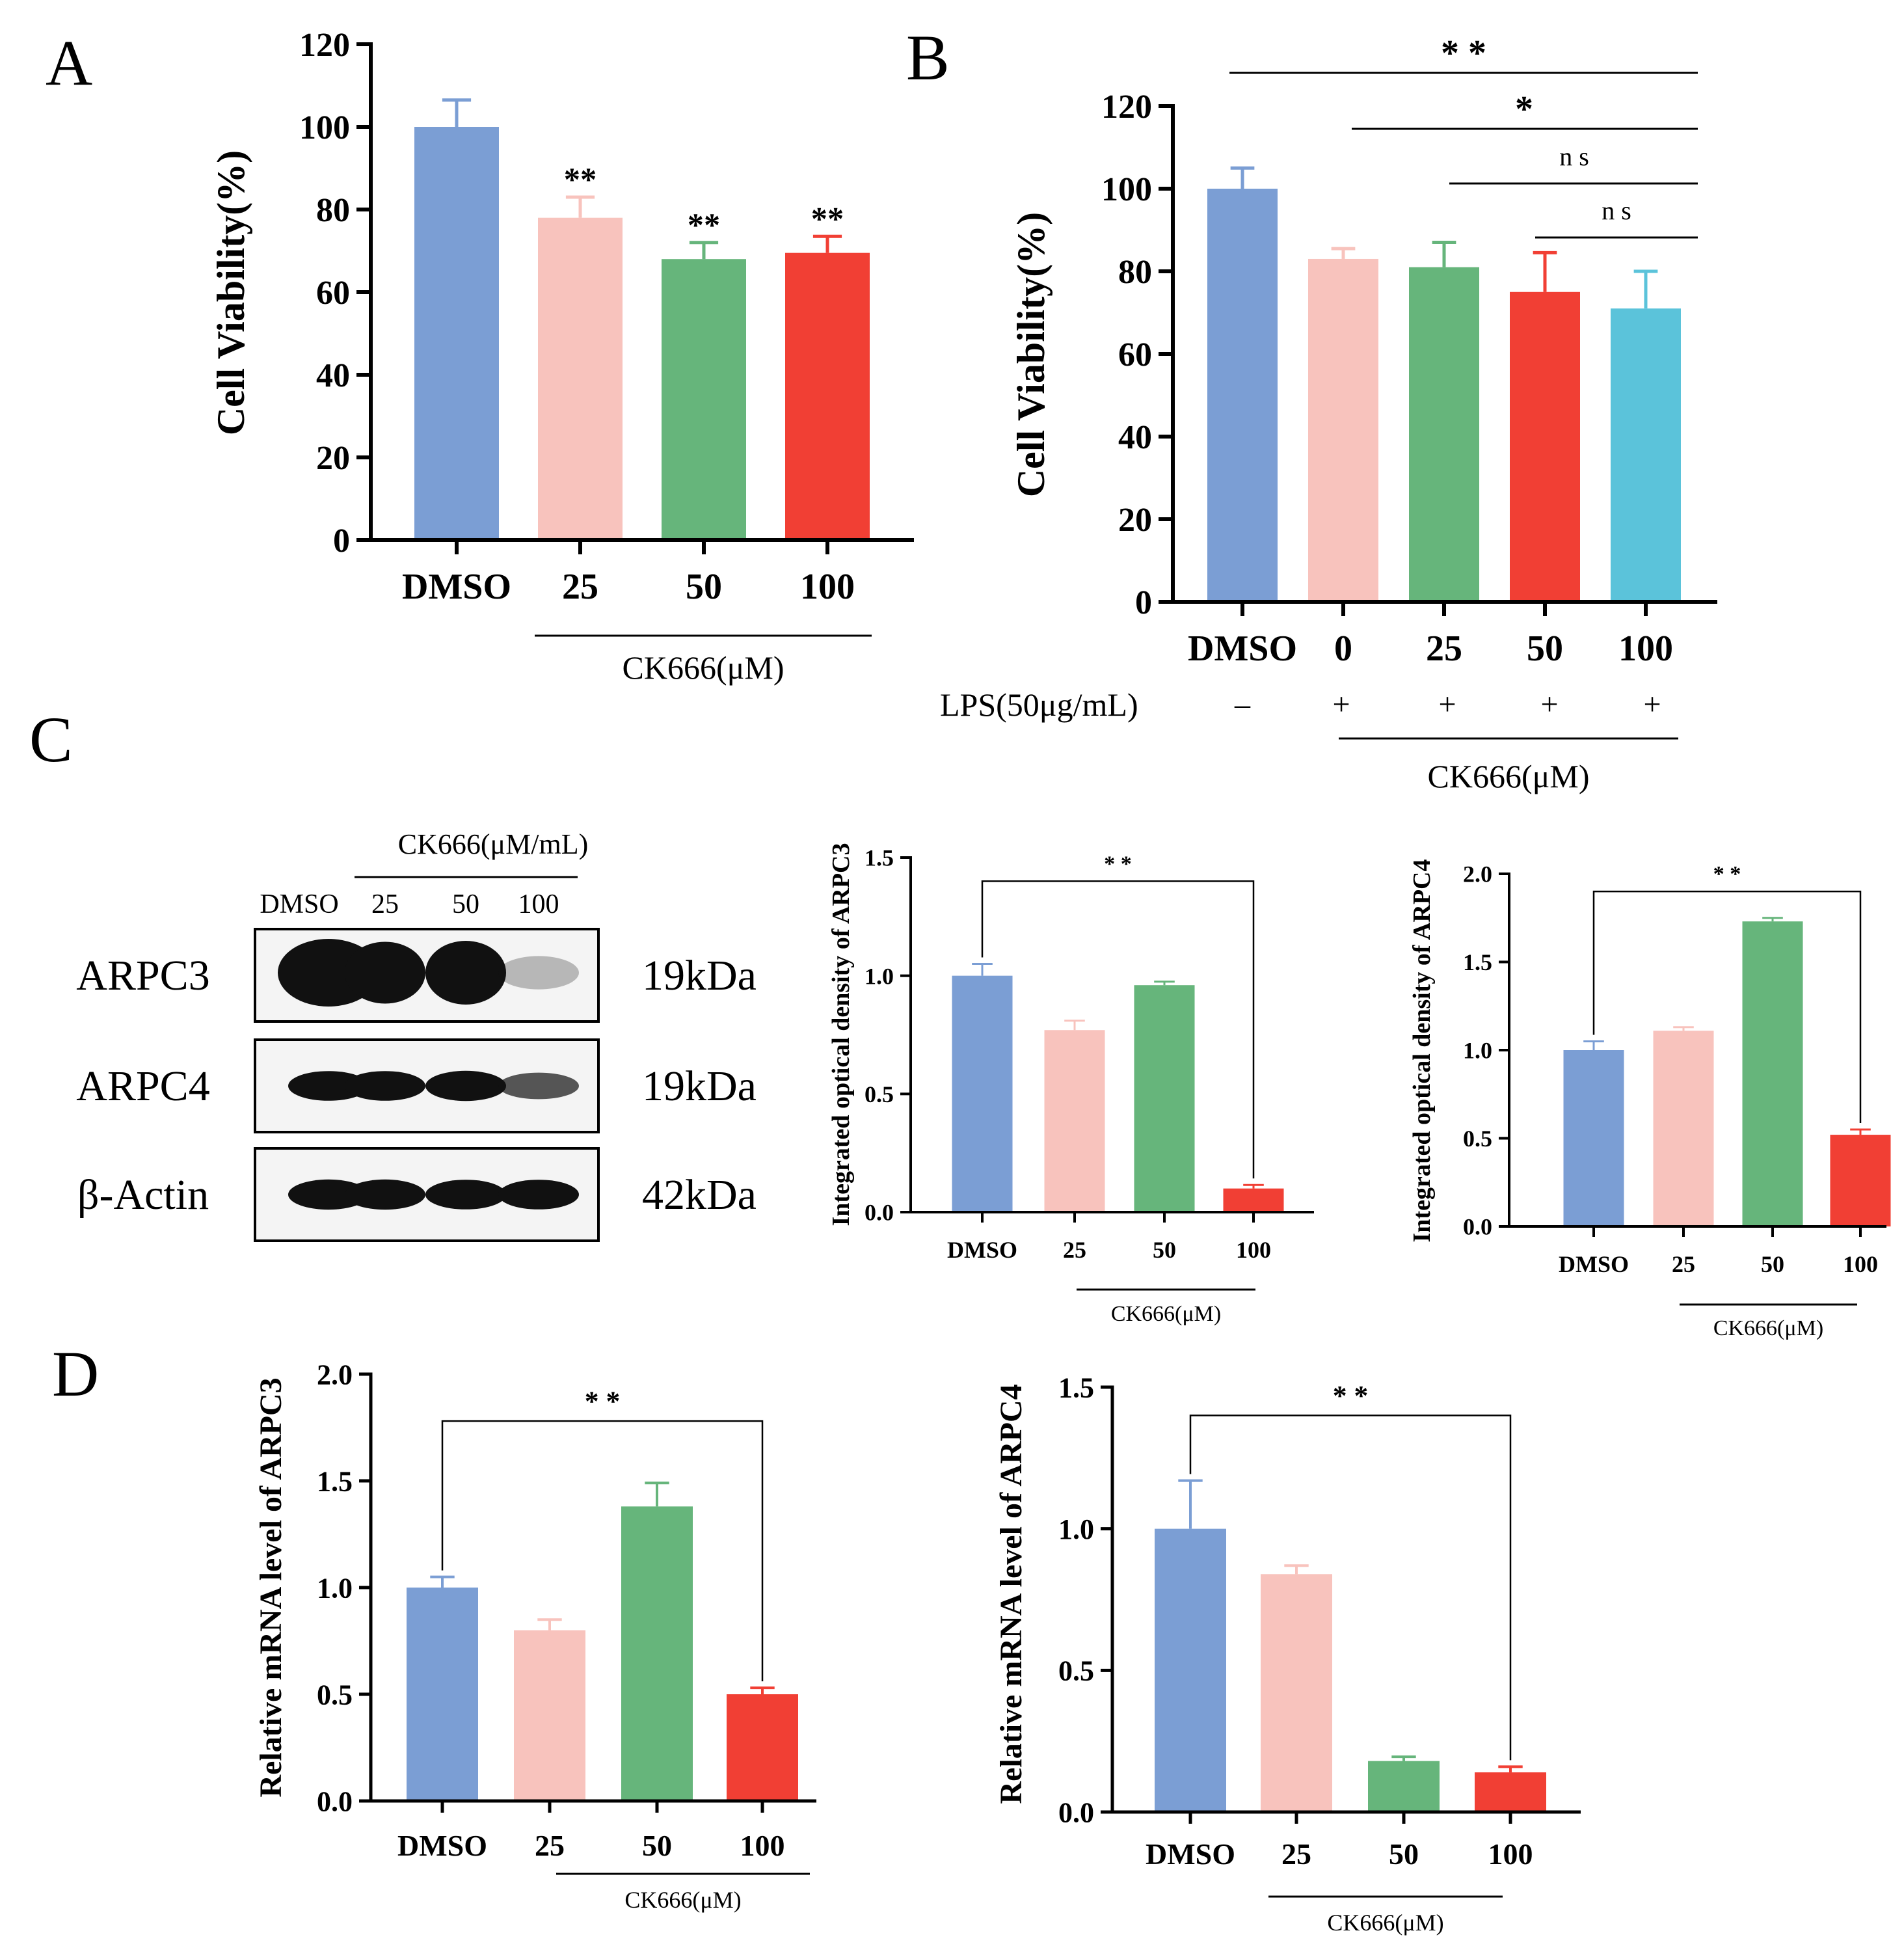 The image size is (1904, 1948). Describe the element at coordinates (143, 1195) in the screenshot. I see `blot-protein-label: β-Actin` at that location.